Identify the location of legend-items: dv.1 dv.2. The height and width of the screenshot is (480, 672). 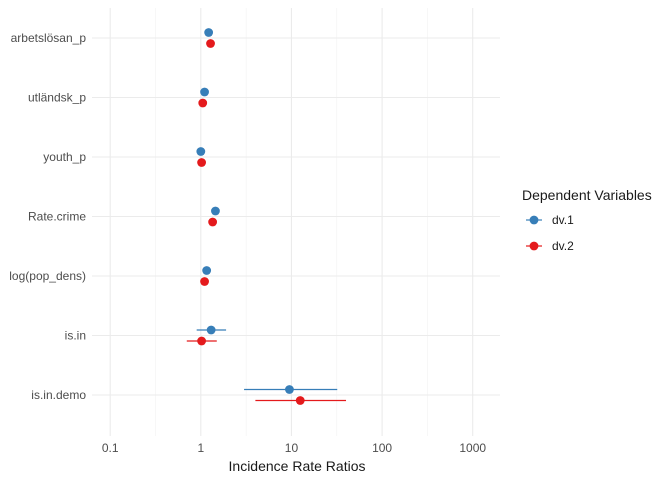
(550, 233).